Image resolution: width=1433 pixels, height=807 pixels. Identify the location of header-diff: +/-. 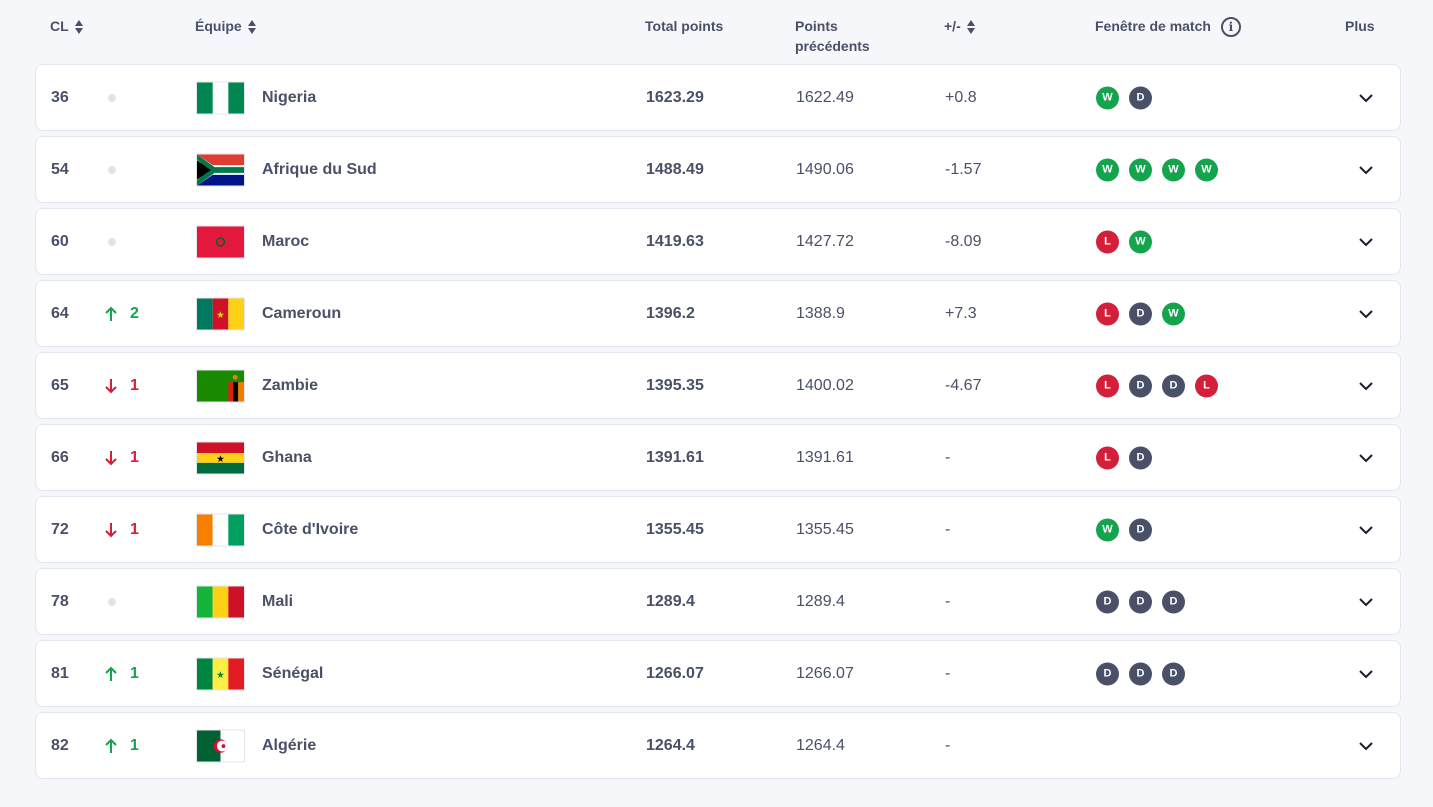
(960, 26).